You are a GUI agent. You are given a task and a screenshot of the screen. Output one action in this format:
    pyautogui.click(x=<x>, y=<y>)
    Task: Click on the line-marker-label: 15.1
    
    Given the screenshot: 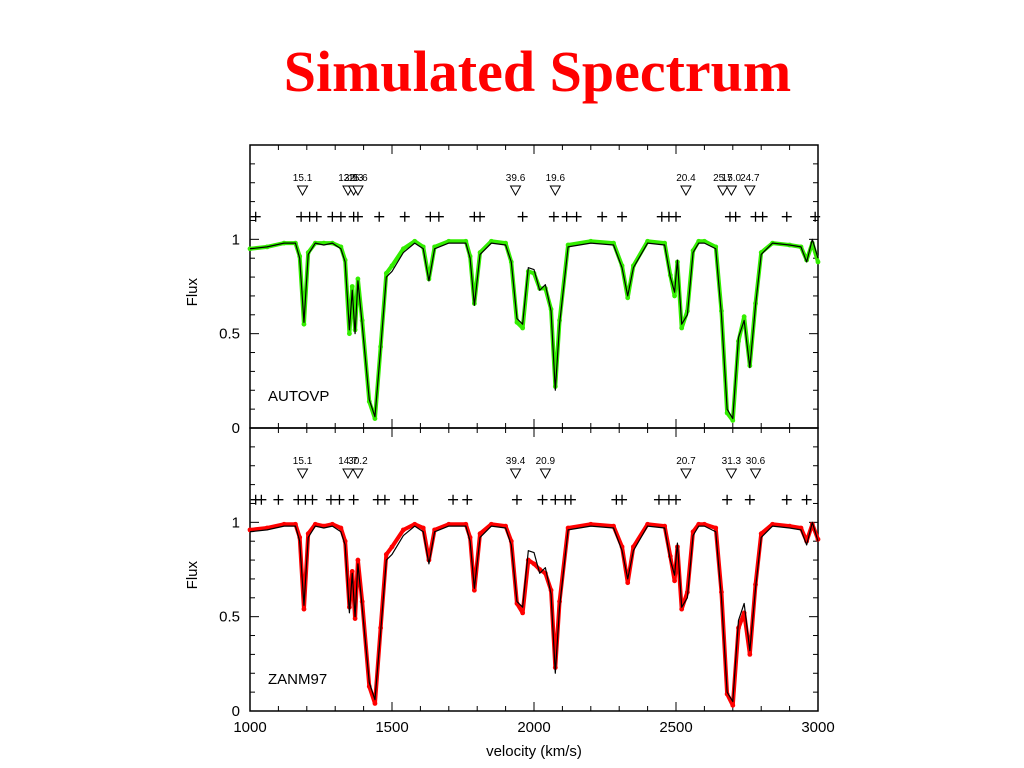 What is the action you would take?
    pyautogui.click(x=303, y=461)
    